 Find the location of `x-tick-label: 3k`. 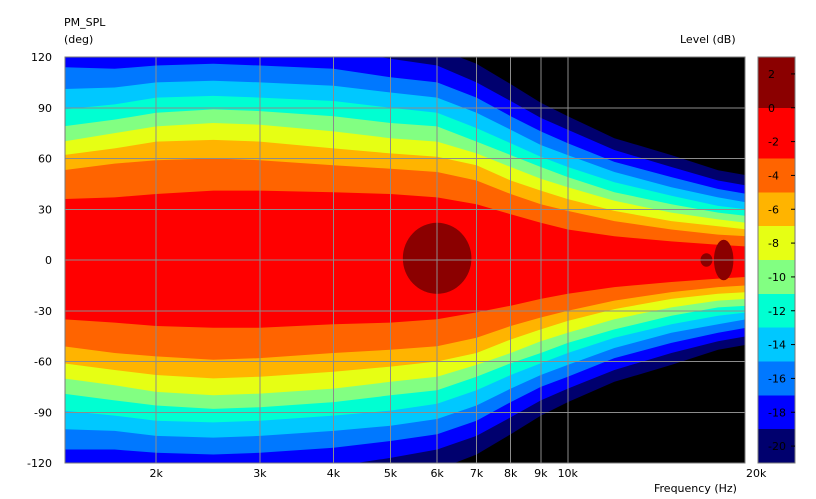

x-tick-label: 3k is located at coordinates (260, 473).